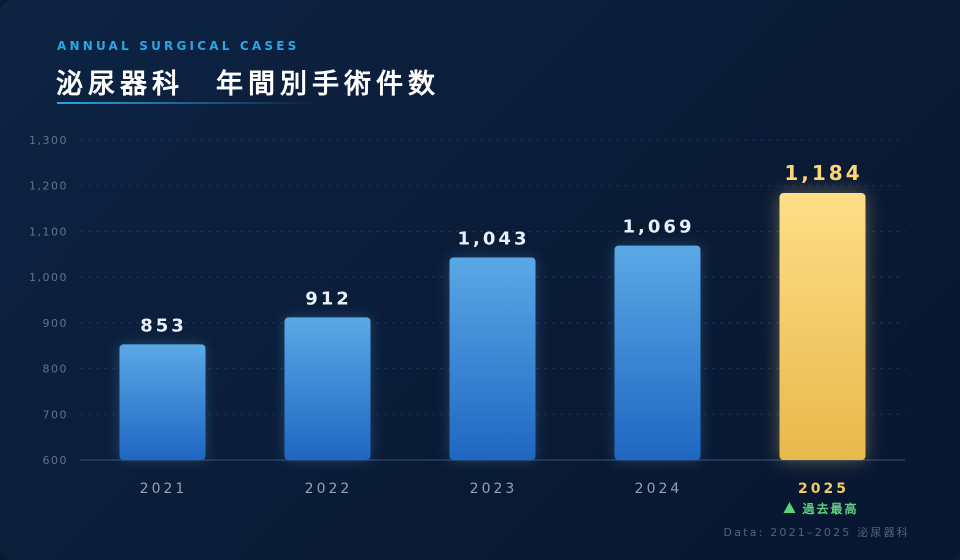 Image resolution: width=960 pixels, height=560 pixels. What do you see at coordinates (494, 238) in the screenshot?
I see `value-label: 1,043` at bounding box center [494, 238].